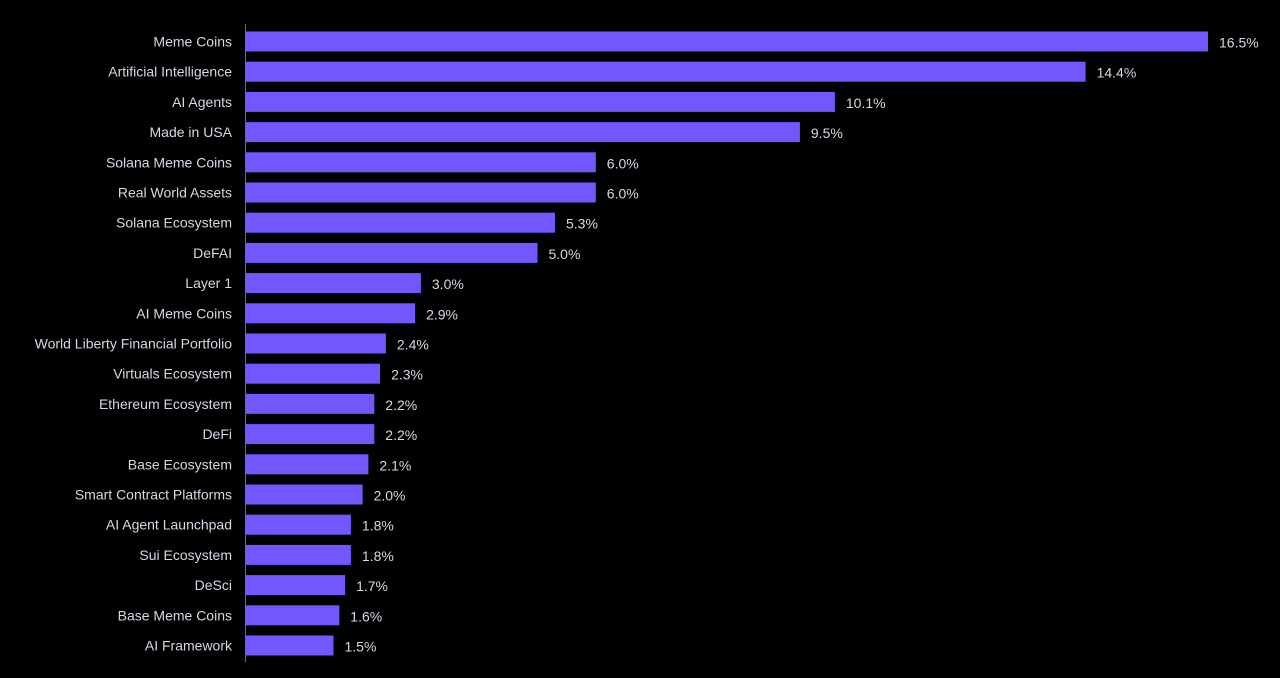 The height and width of the screenshot is (678, 1280). I want to click on category-label: AI Agent Launchpad, so click(169, 525).